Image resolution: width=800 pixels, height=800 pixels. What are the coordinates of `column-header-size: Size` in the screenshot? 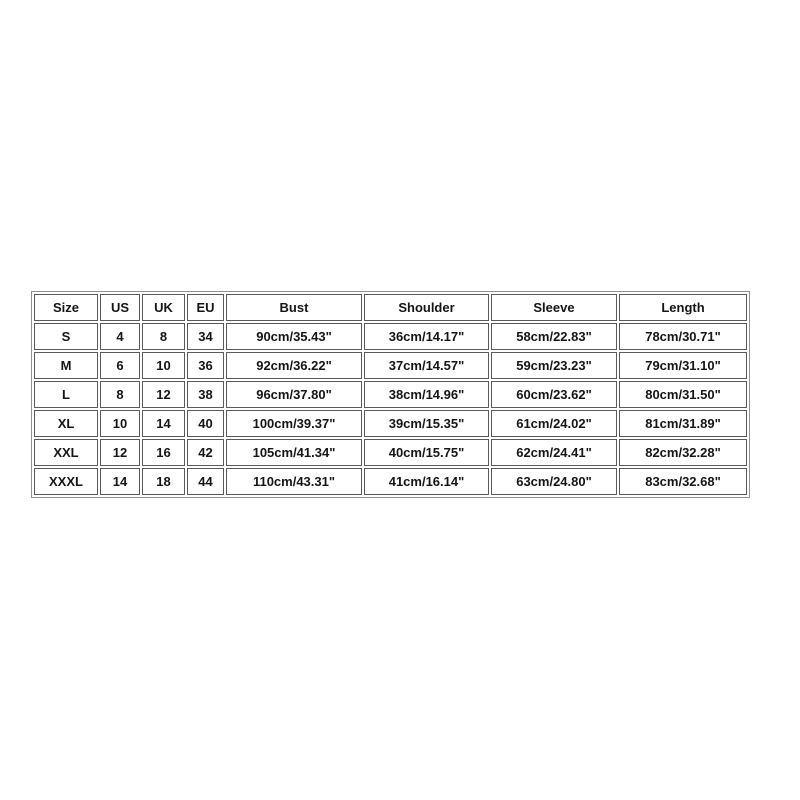 It's located at (66, 307).